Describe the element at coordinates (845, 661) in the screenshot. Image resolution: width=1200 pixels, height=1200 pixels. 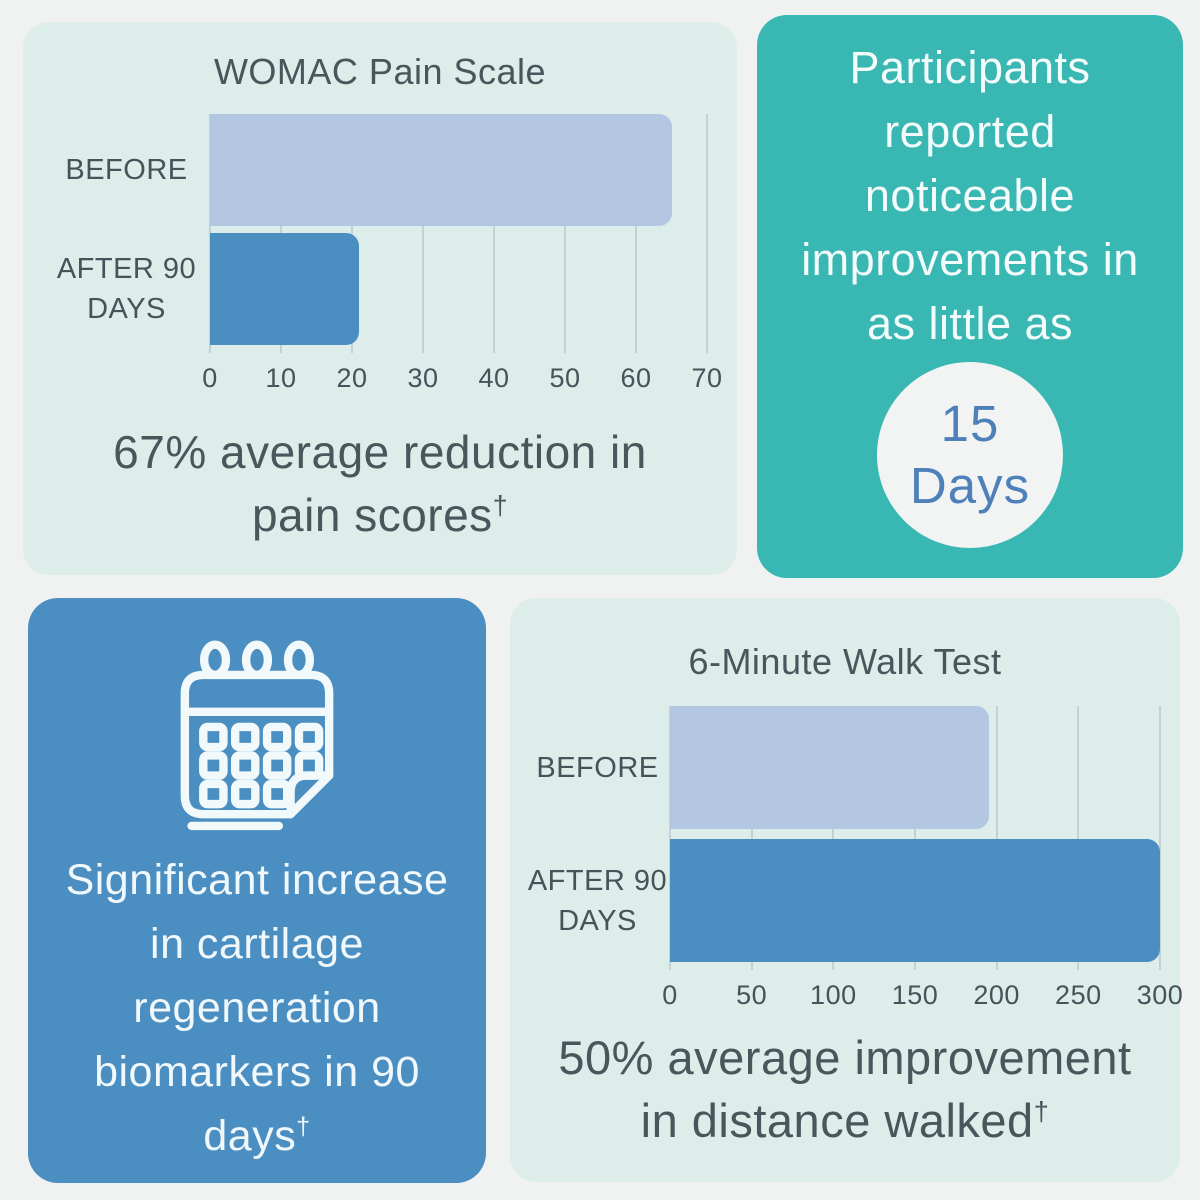
I see `walk-chart-title: 6-Minute Walk Test` at that location.